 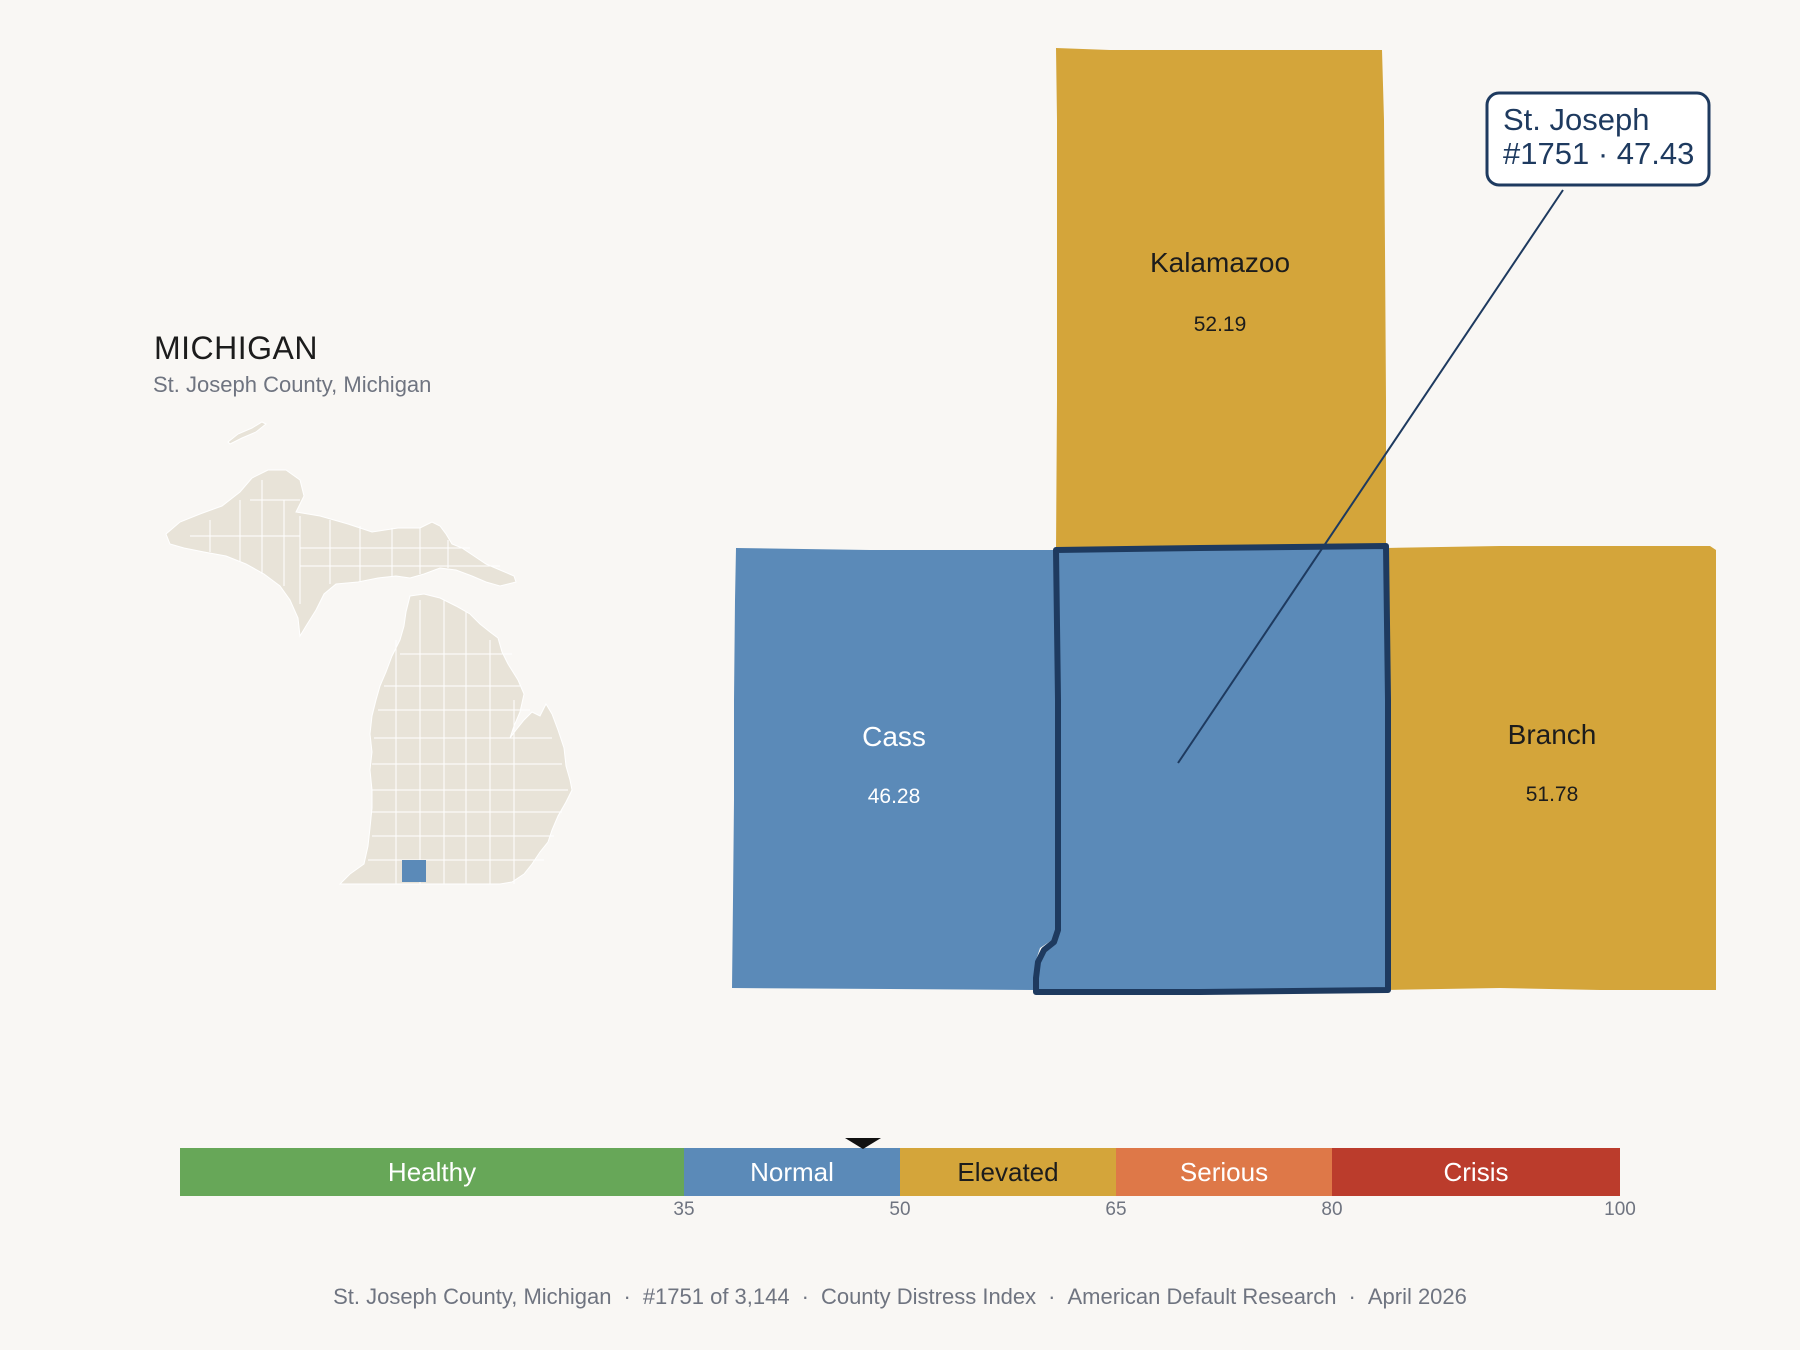 I want to click on county-callout: St. Joseph #1751 · 47.43, so click(x=1598, y=139).